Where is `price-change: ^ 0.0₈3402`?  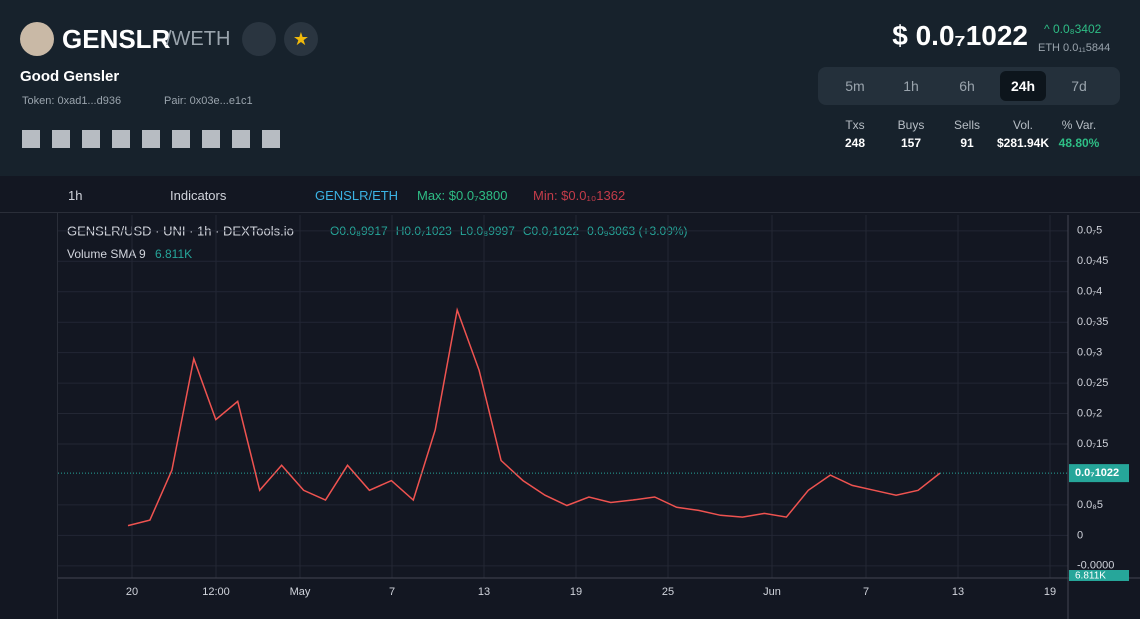 price-change: ^ 0.0₈3402 is located at coordinates (1073, 29).